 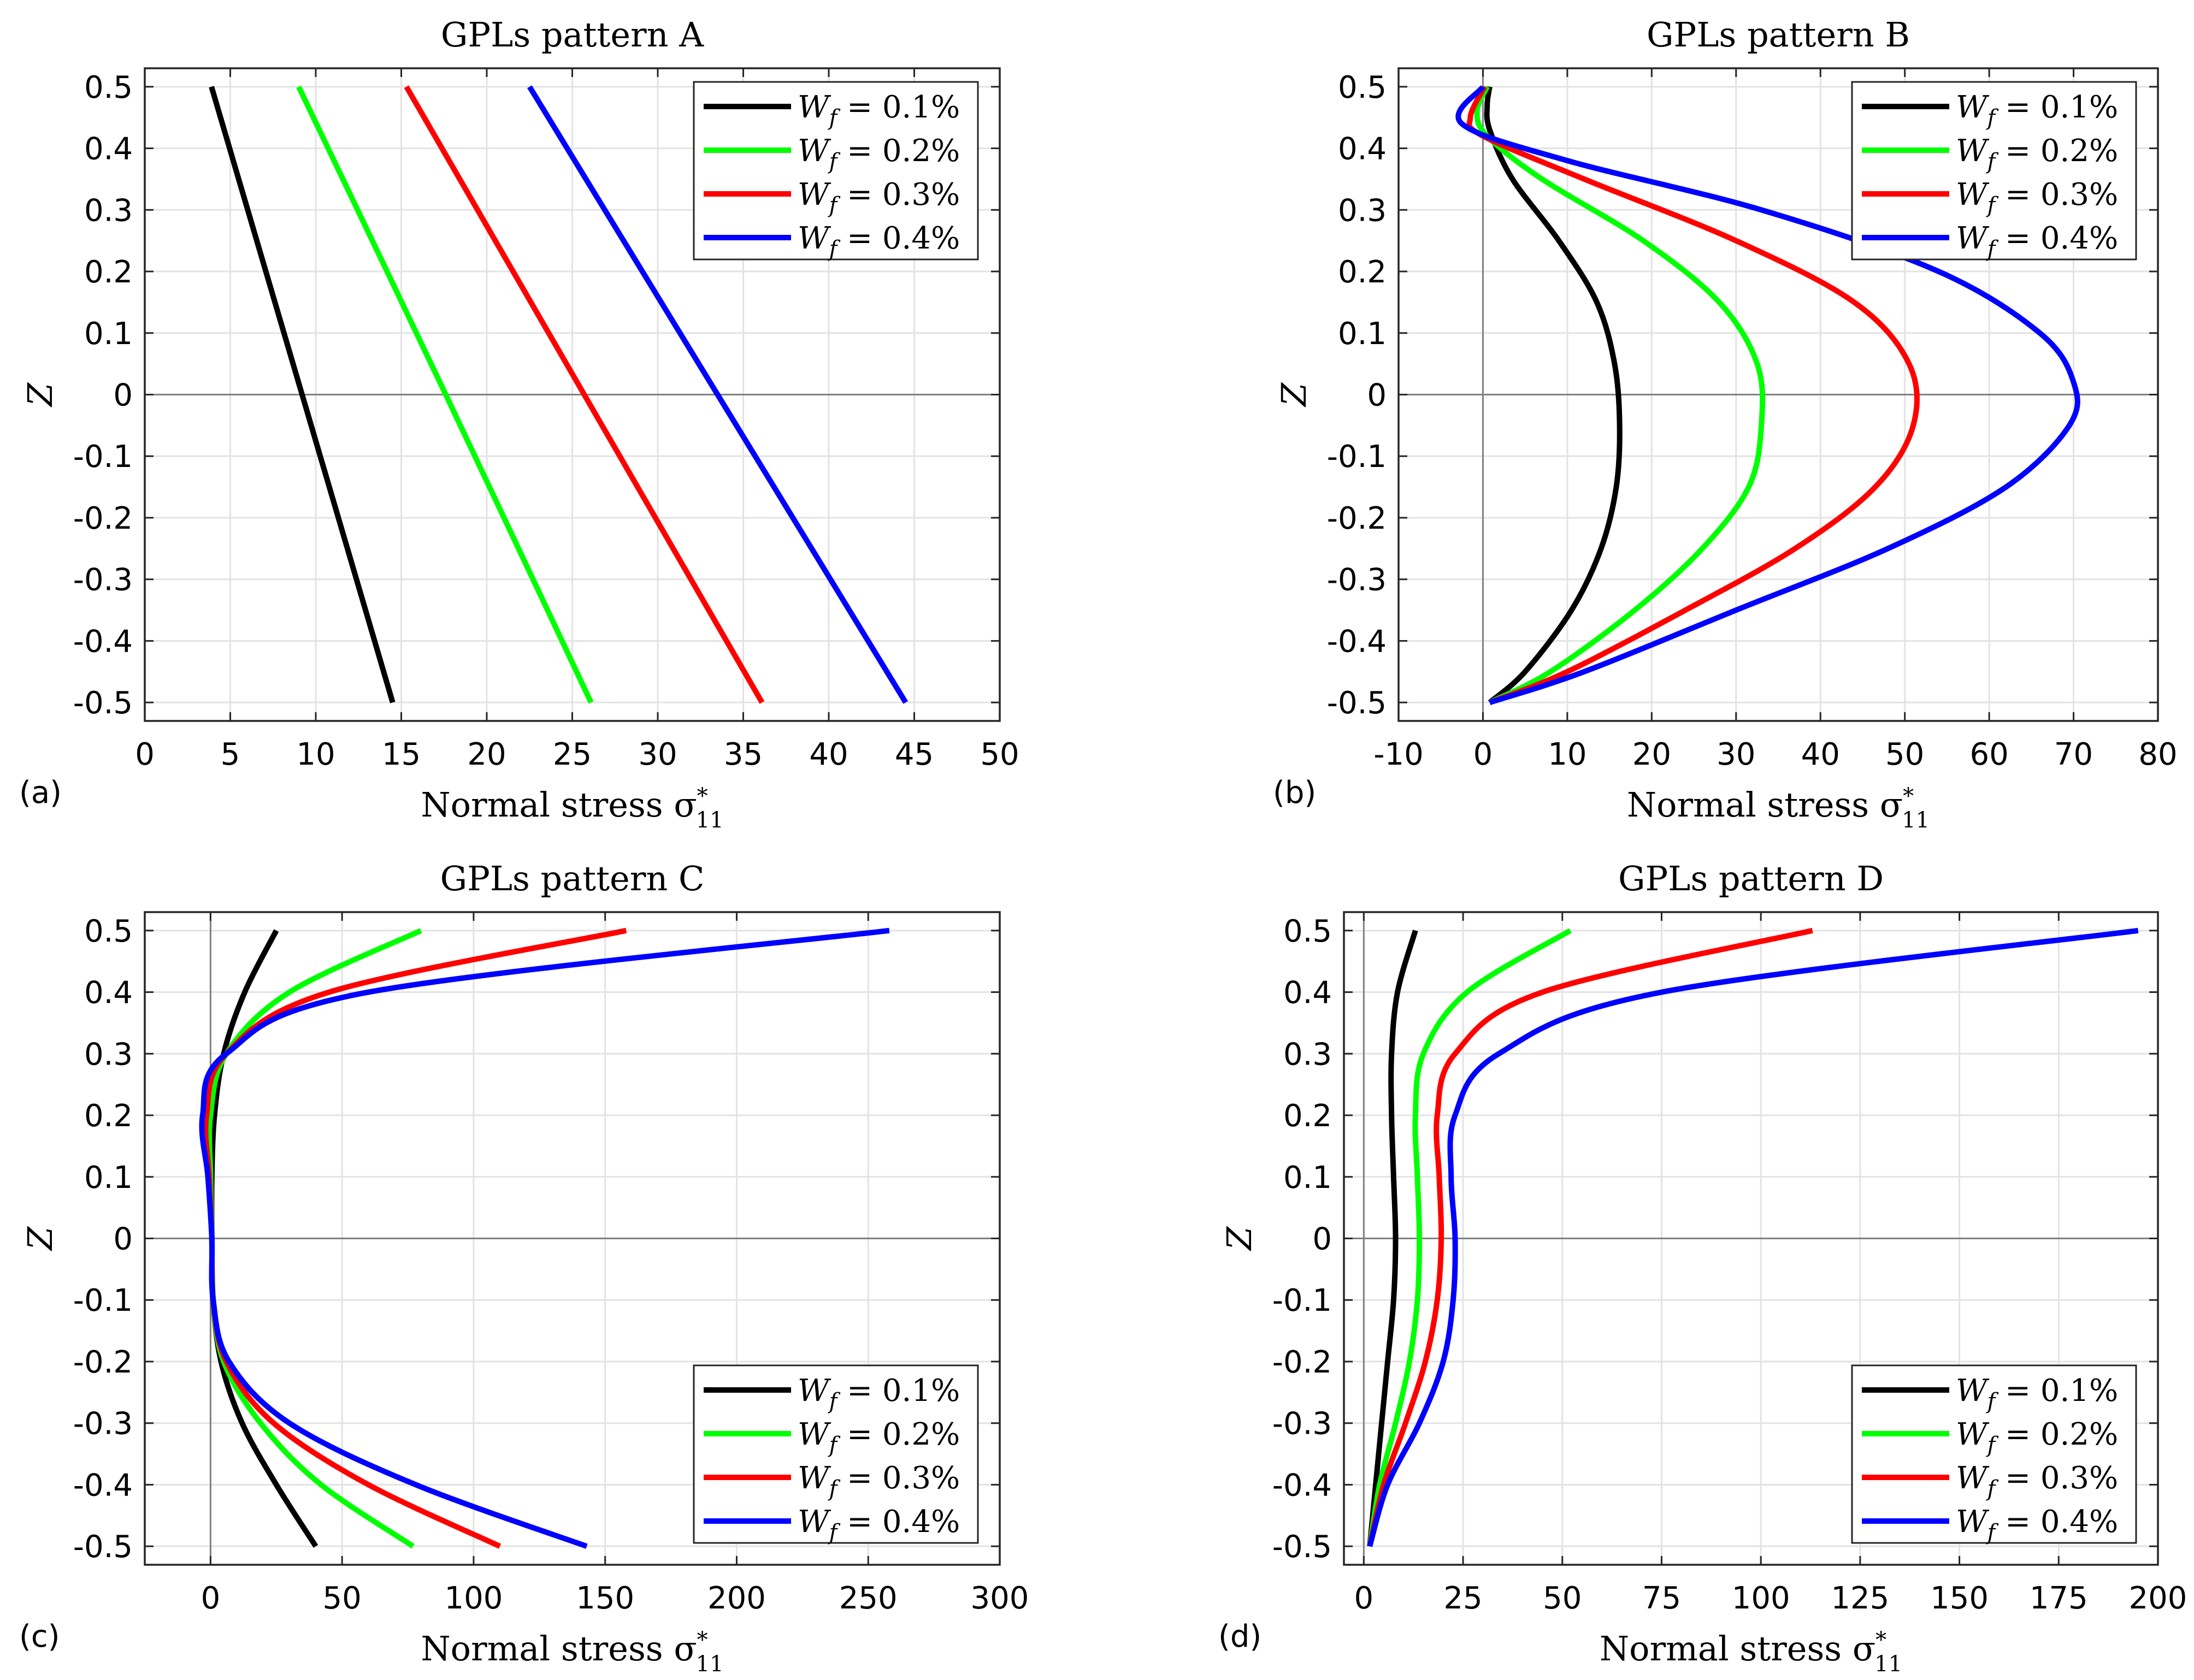 What do you see at coordinates (1294, 793) in the screenshot?
I see `panel-letter: (b)` at bounding box center [1294, 793].